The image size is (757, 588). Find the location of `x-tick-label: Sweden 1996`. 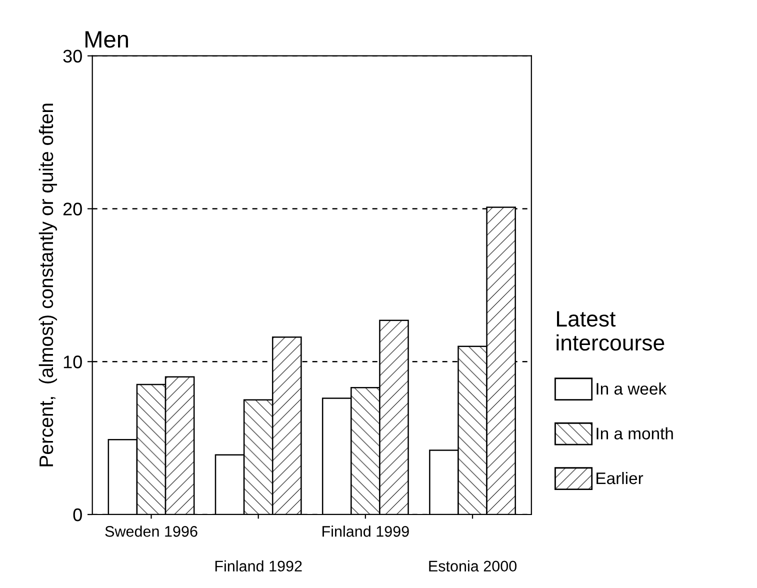

x-tick-label: Sweden 1996 is located at coordinates (151, 531).